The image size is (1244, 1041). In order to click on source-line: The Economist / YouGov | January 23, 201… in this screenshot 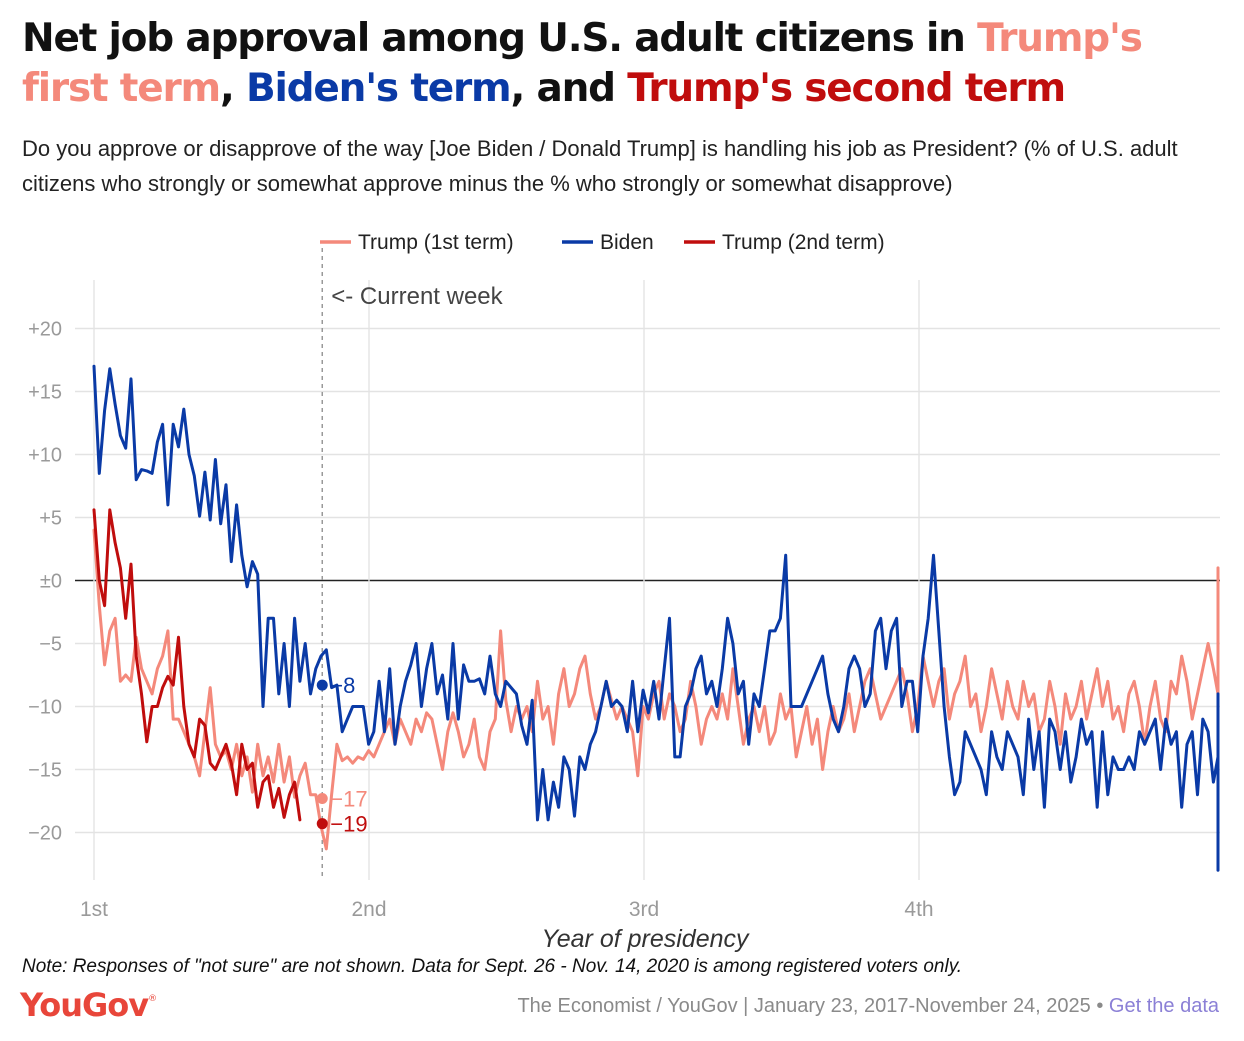, I will do `click(868, 1006)`.